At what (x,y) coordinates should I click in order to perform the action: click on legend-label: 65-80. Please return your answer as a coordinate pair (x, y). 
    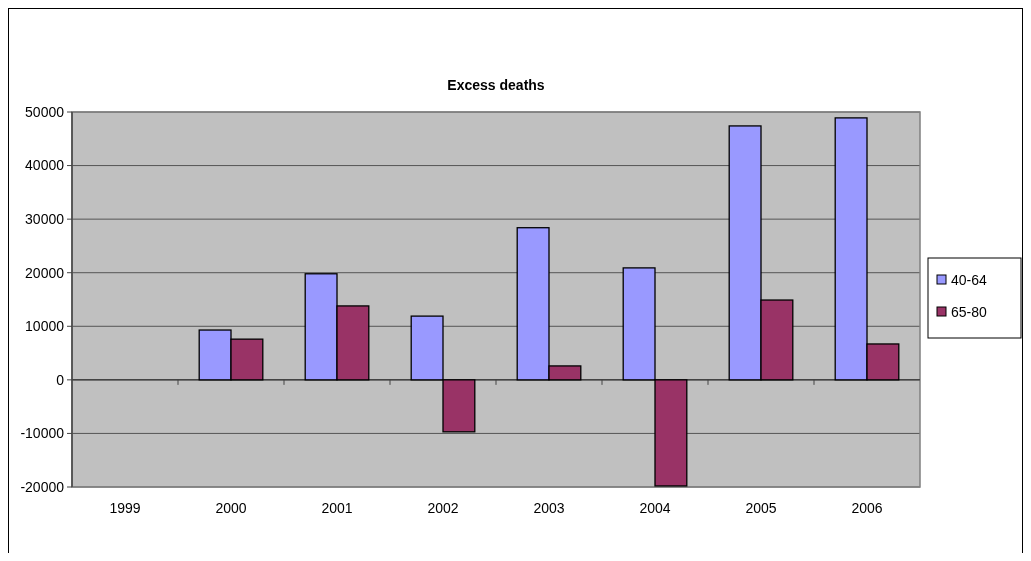
    Looking at the image, I should click on (969, 311).